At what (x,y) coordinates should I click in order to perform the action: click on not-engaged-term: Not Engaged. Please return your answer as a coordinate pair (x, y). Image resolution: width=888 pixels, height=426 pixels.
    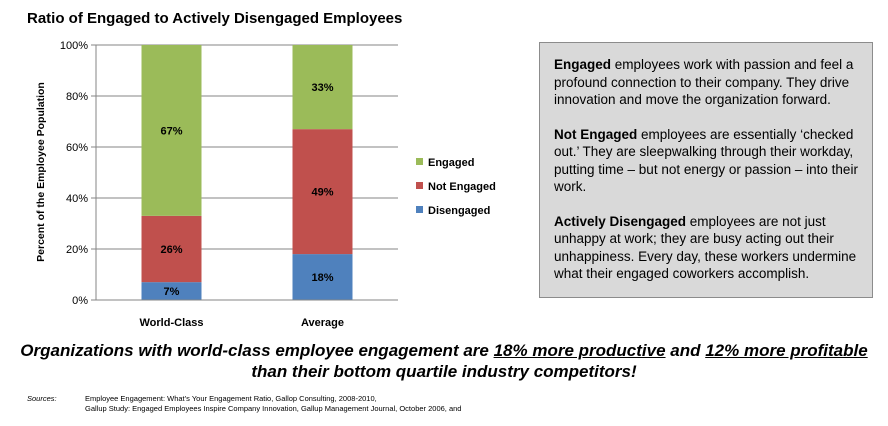
    Looking at the image, I should click on (596, 134).